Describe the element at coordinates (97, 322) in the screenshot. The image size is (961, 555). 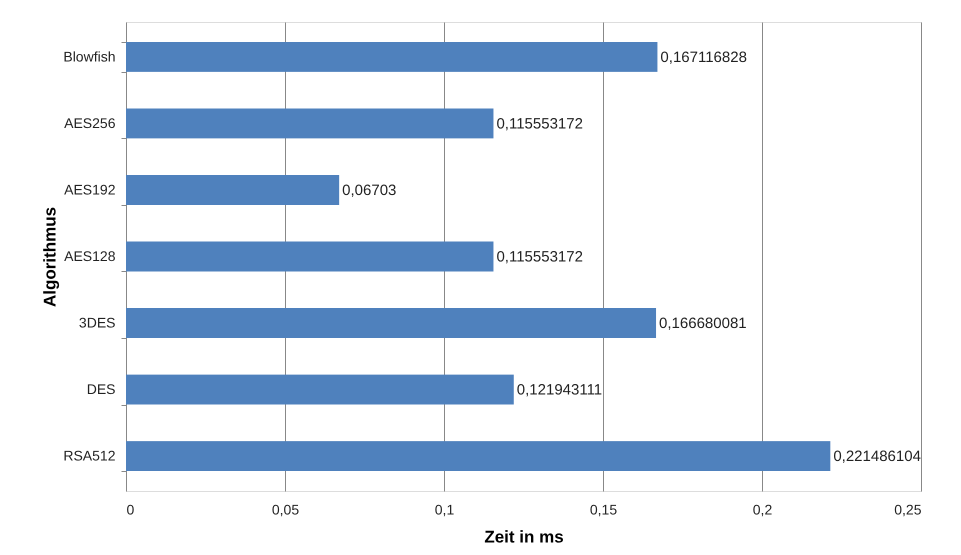
I see `y-tick-label: 3DES` at that location.